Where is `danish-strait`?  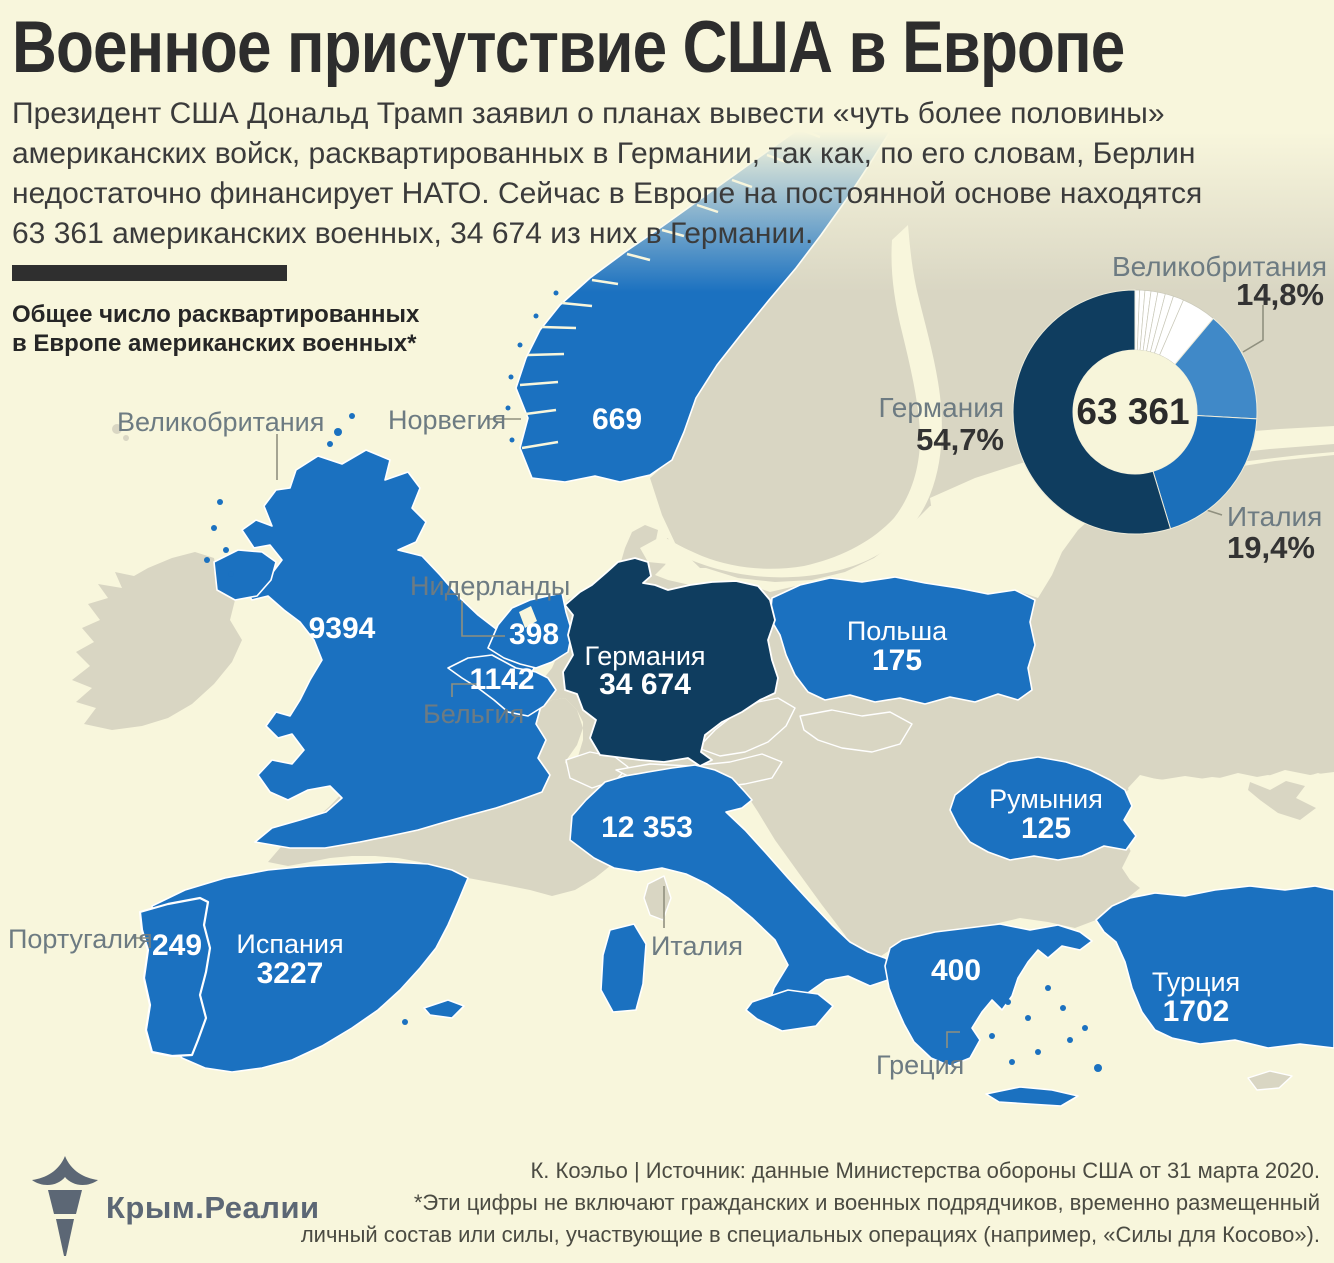 danish-strait is located at coordinates (662, 550).